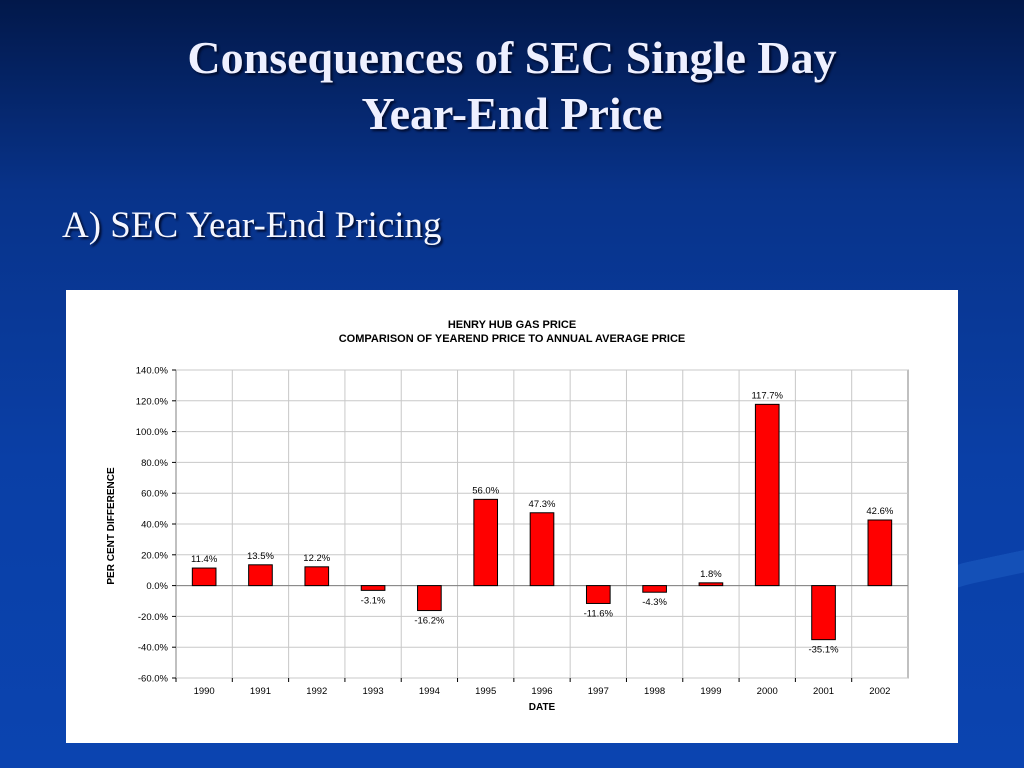  I want to click on data-label: 1.8%, so click(711, 574).